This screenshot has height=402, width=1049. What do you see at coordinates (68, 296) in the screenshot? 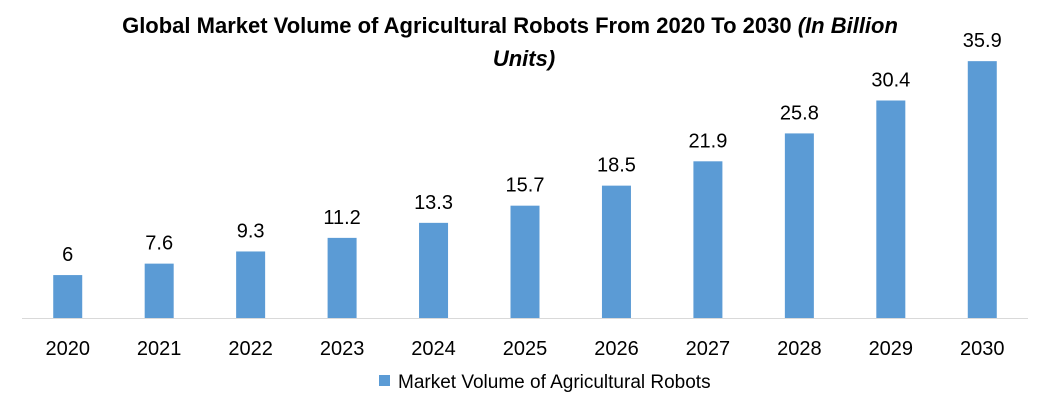
I see `bar-2020` at bounding box center [68, 296].